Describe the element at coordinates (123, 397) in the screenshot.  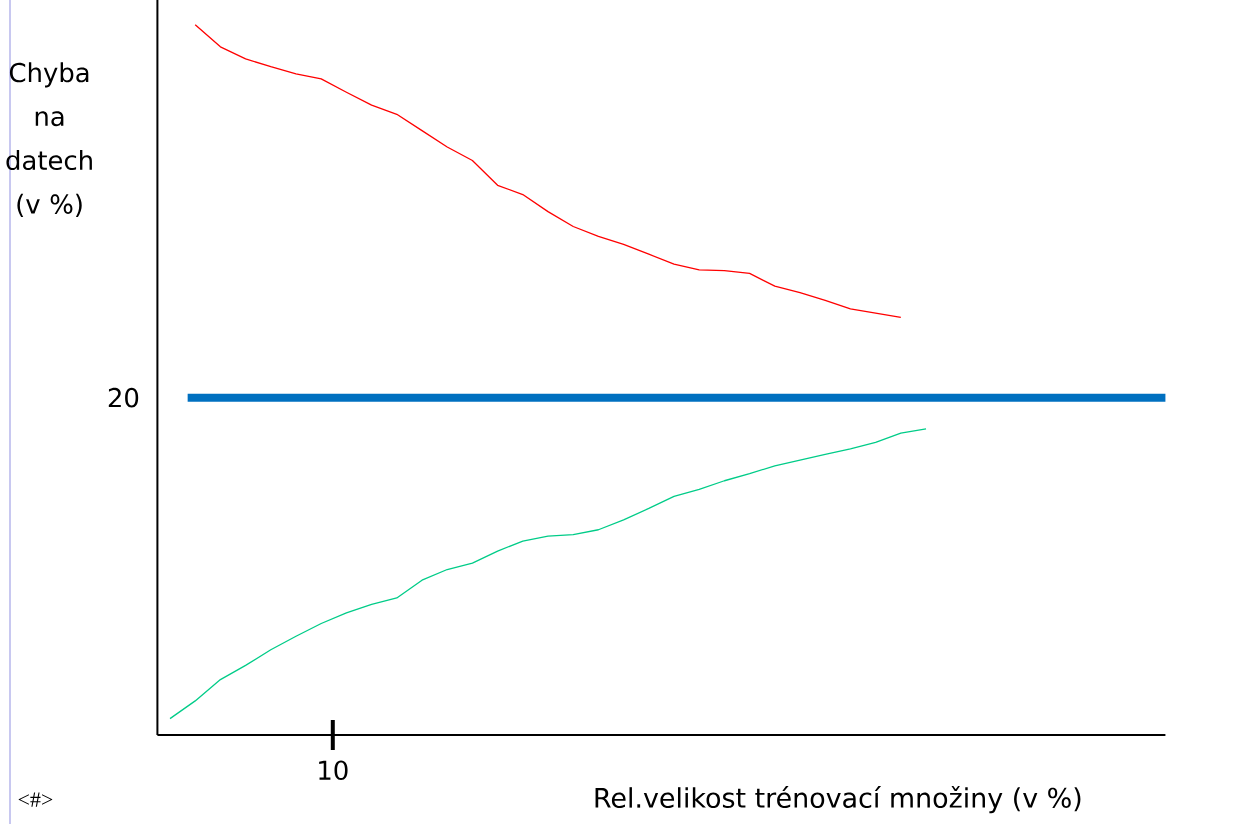
I see `text: 20` at that location.